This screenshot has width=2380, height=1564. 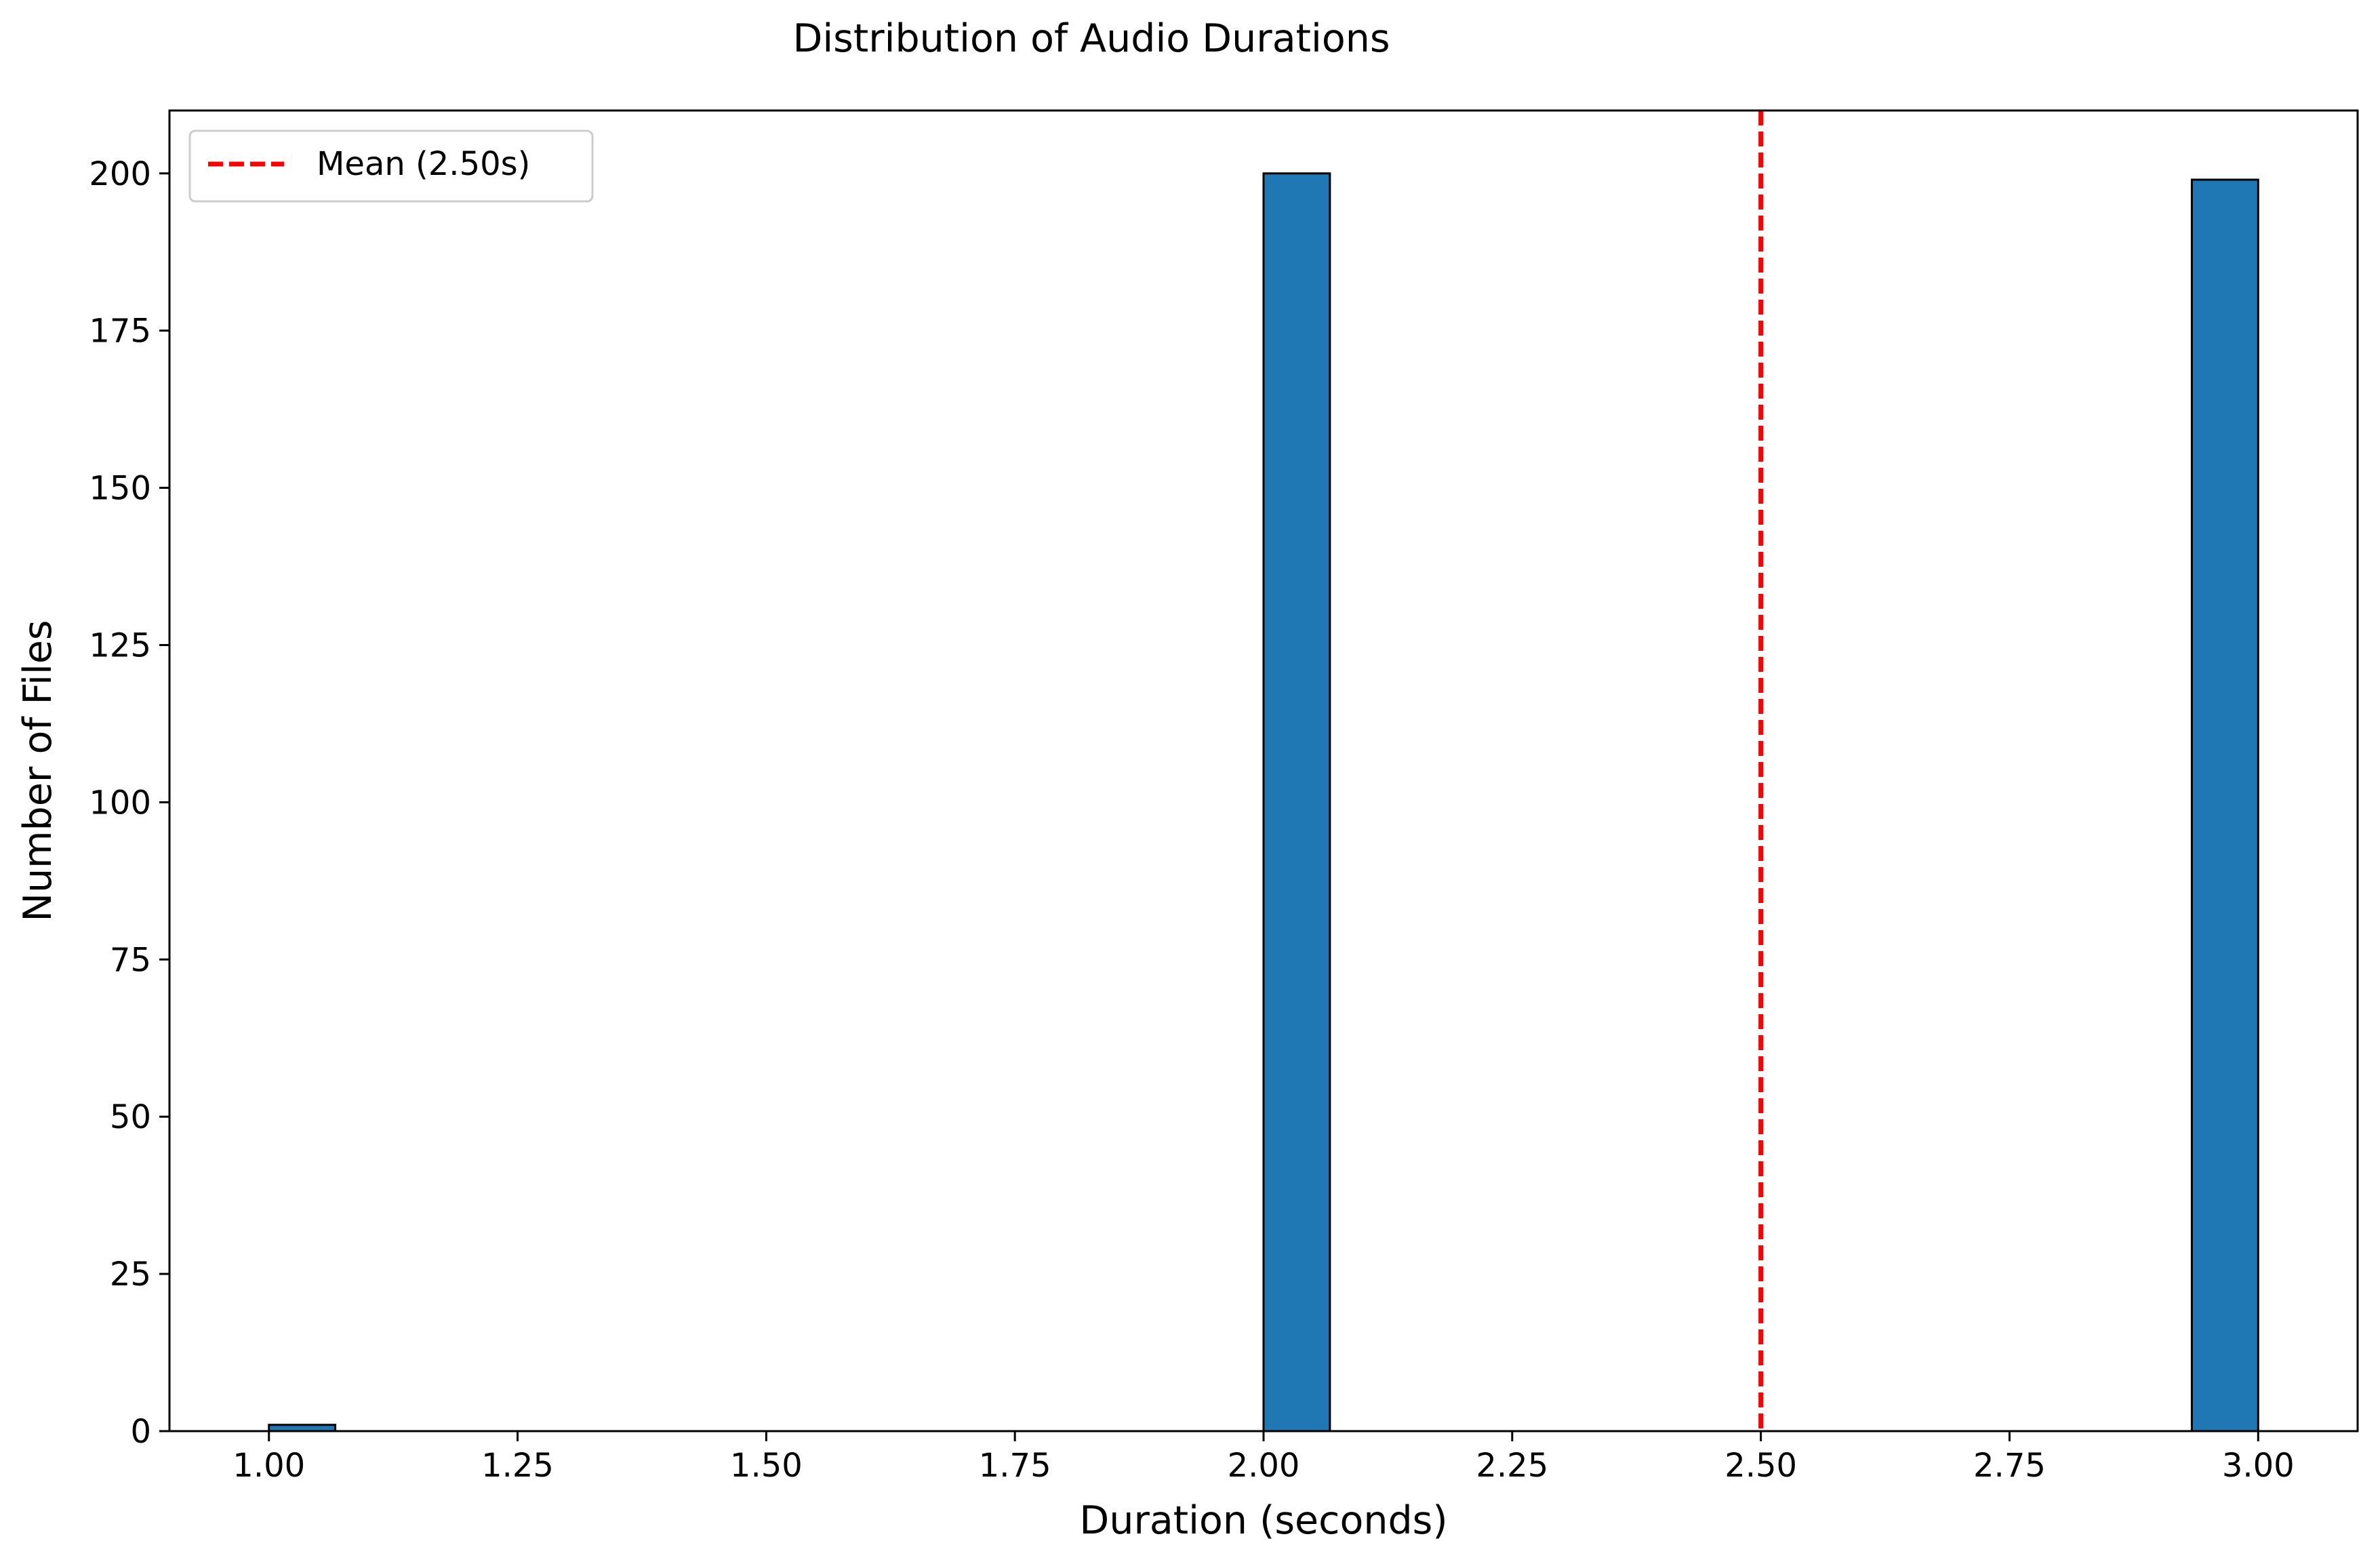 I want to click on chart-title: Distribution of Audio Durations, so click(x=1091, y=38).